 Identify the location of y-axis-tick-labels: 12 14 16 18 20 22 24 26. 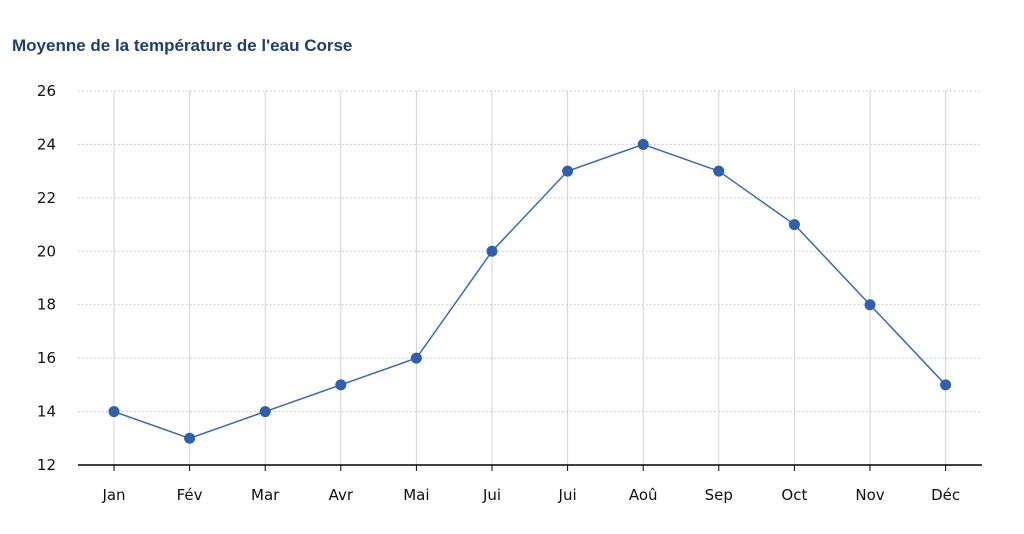
(46, 278).